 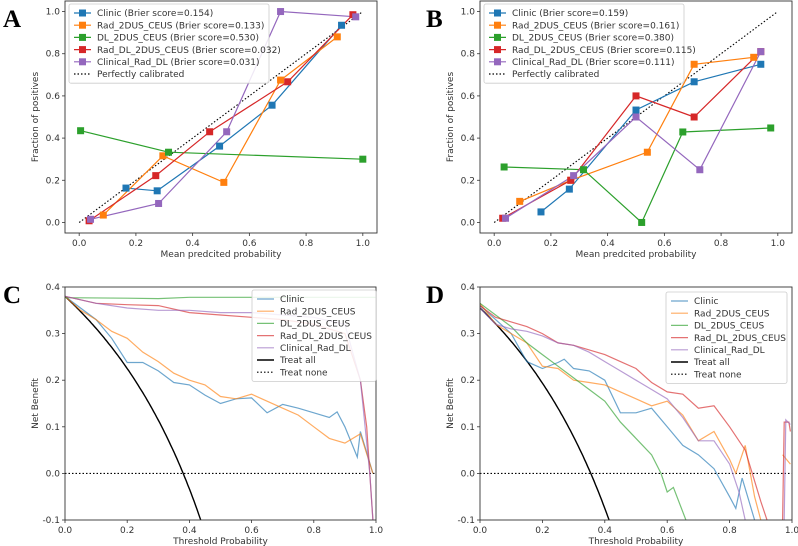 What do you see at coordinates (717, 327) in the screenshot?
I see `legend-item: DL_2DUS_CEUS` at bounding box center [717, 327].